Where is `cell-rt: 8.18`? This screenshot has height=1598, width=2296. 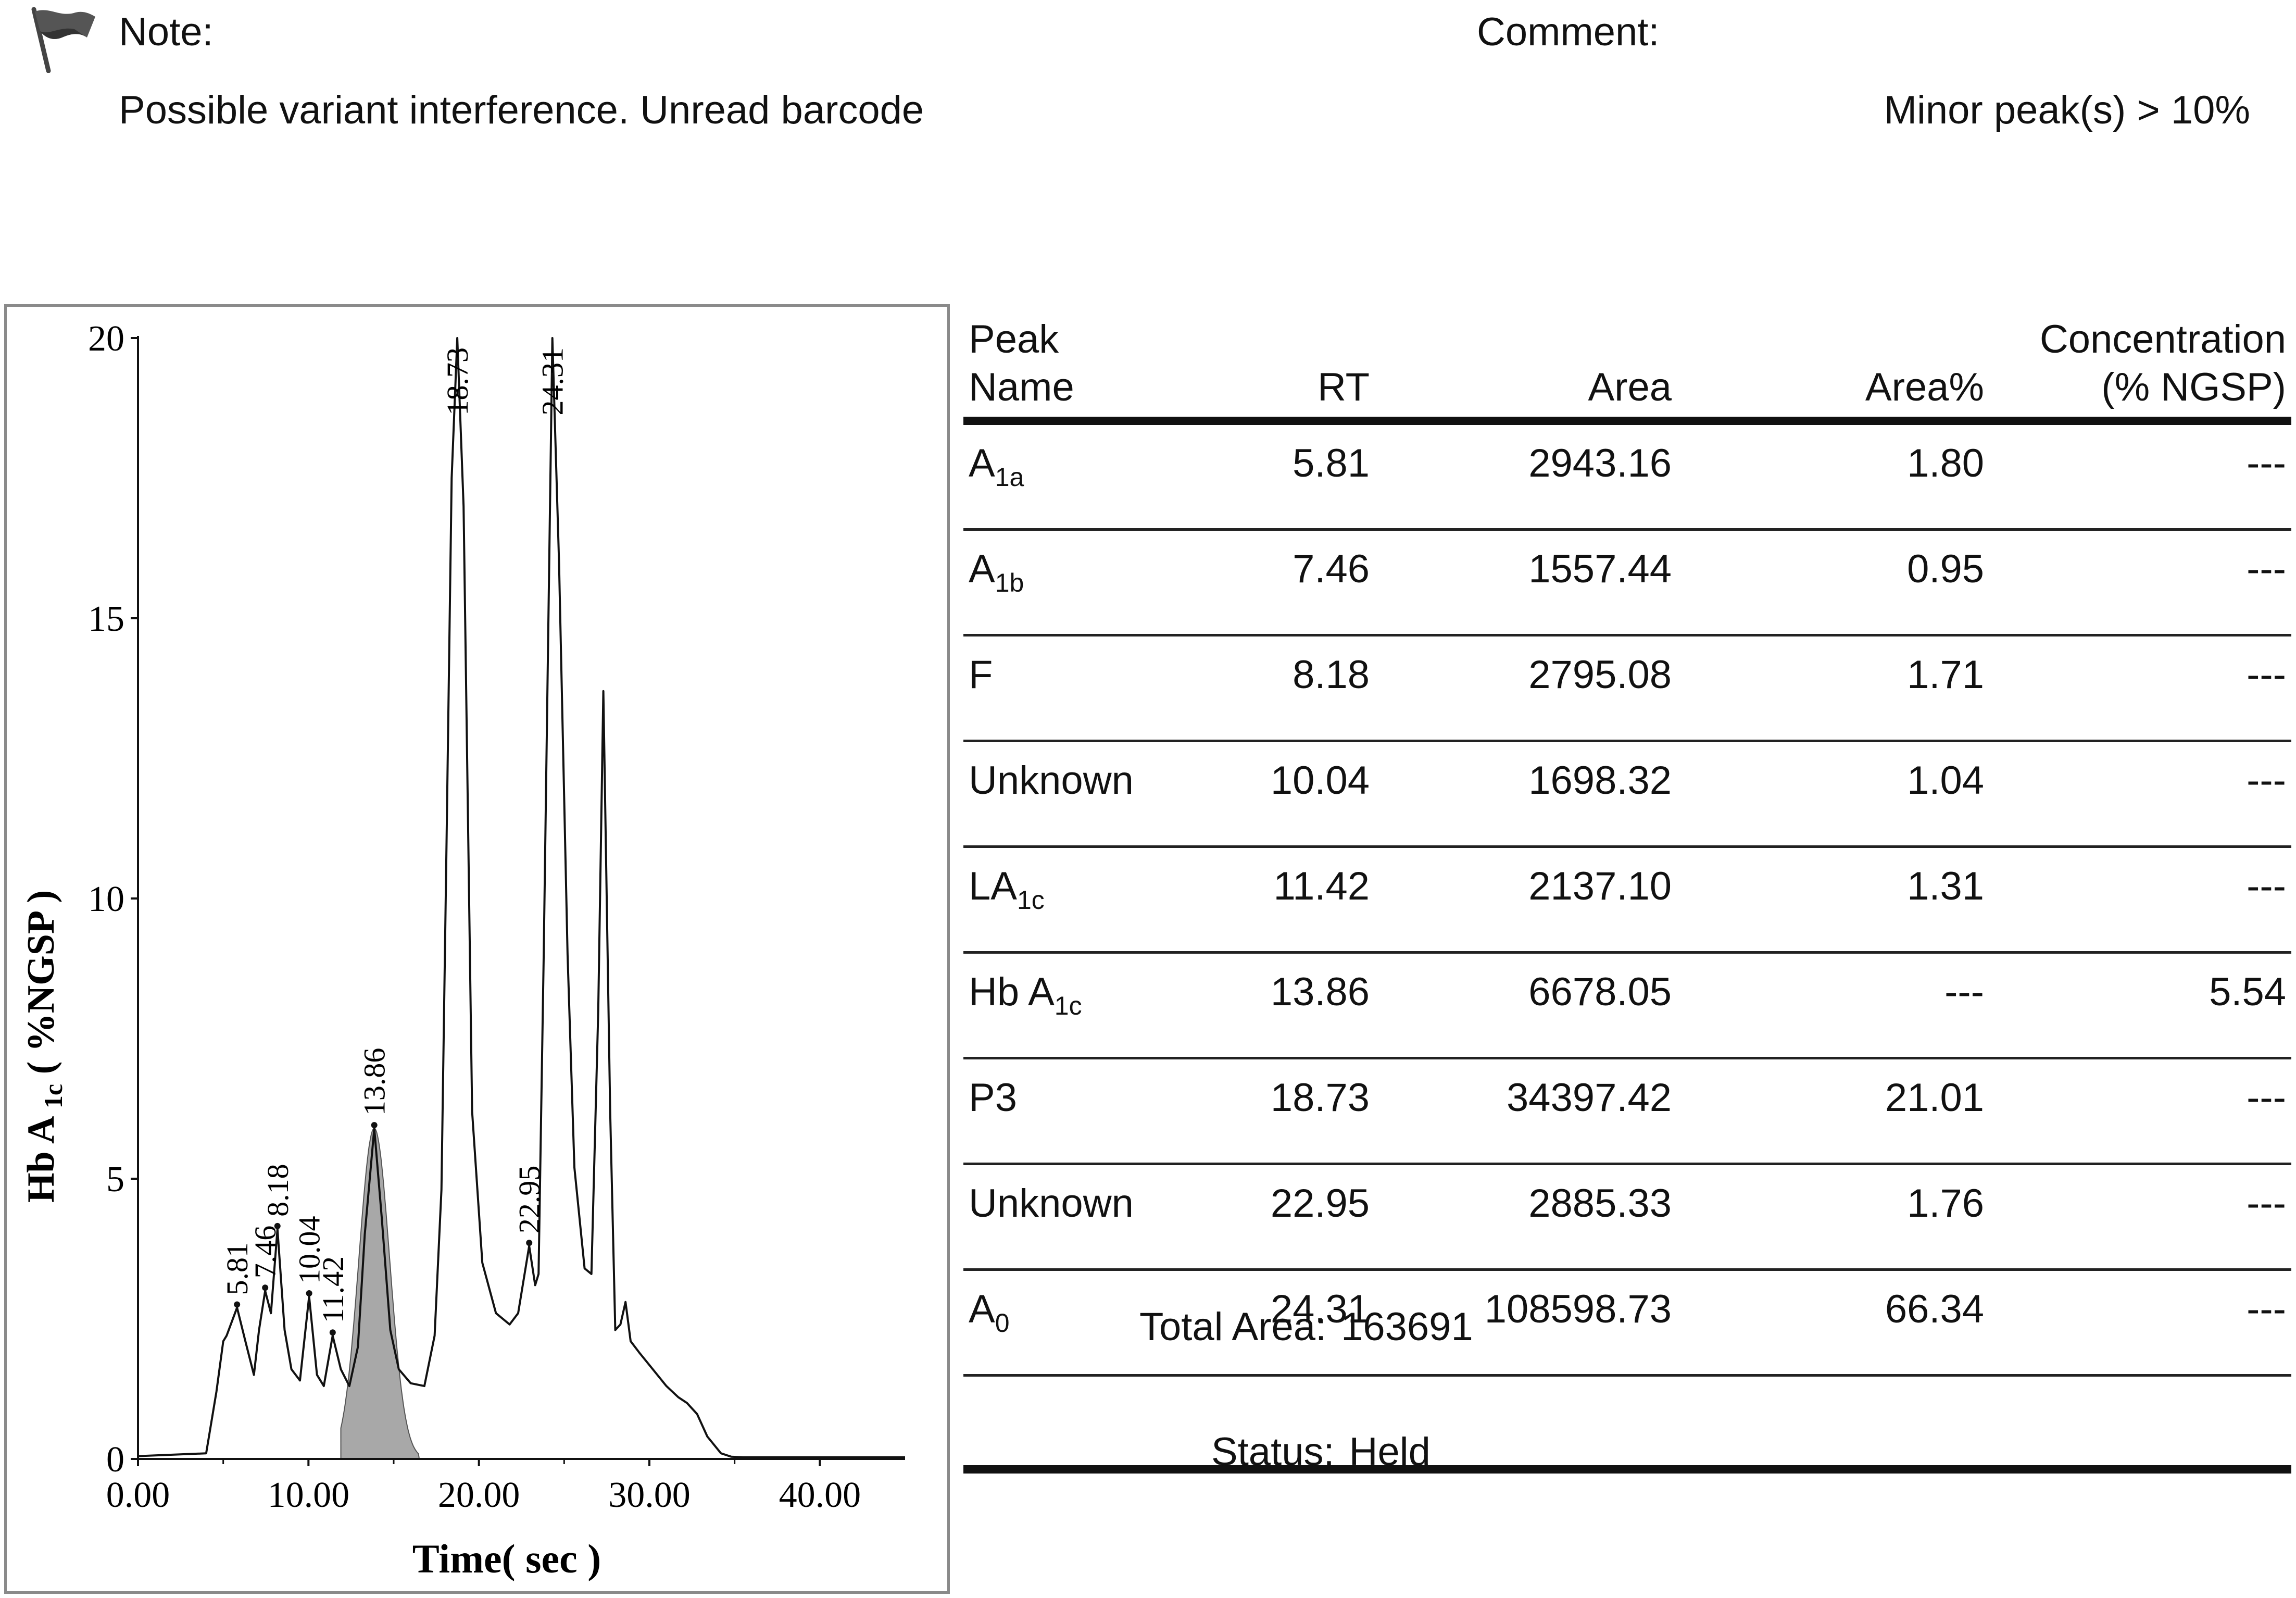 cell-rt: 8.18 is located at coordinates (1286, 688).